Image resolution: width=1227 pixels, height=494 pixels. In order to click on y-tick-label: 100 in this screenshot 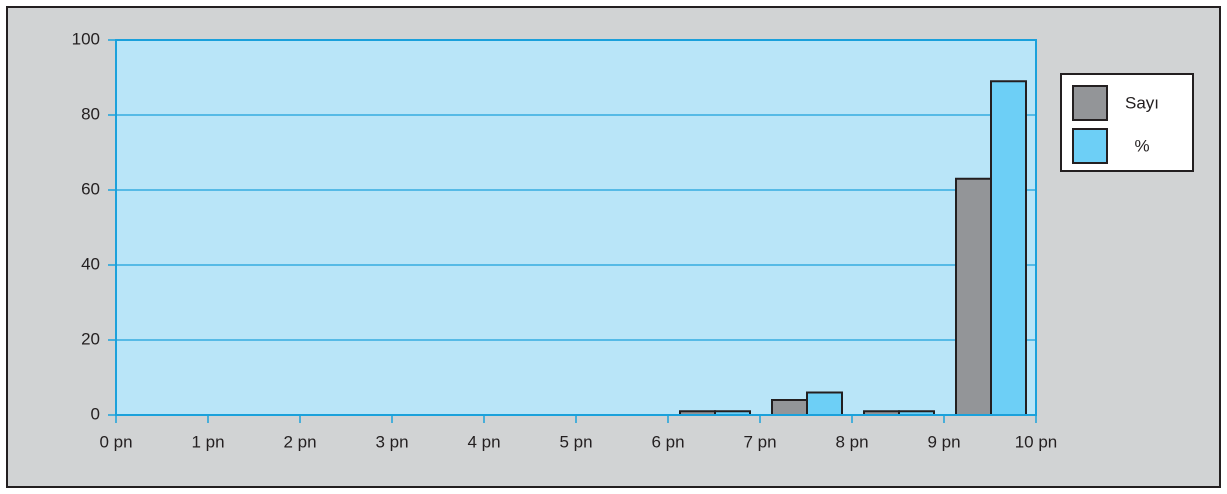, I will do `click(86, 38)`.